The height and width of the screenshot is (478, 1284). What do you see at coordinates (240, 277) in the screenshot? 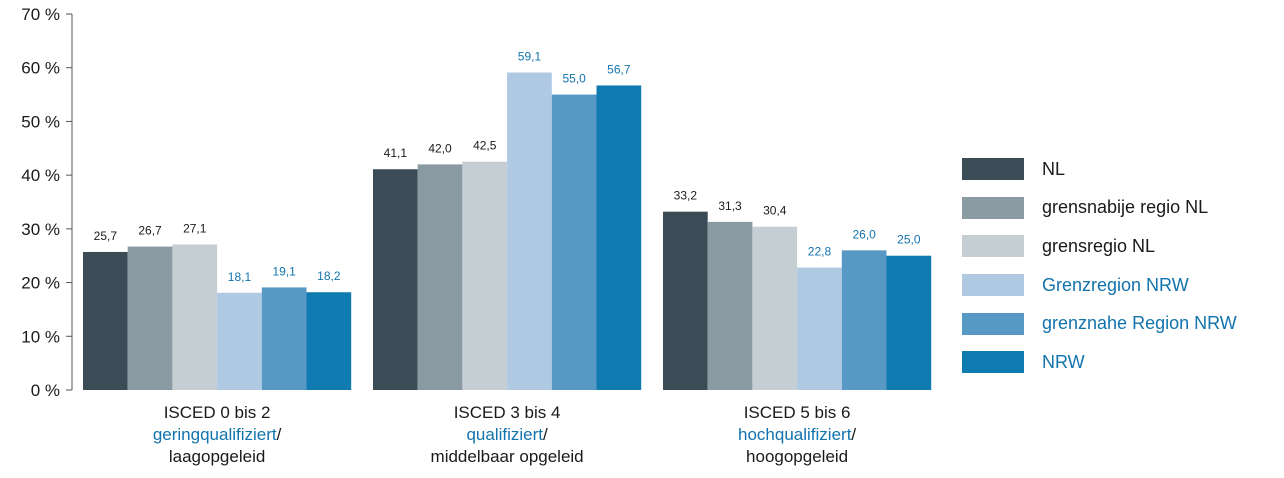
I see `bar-value-label: 18,1` at bounding box center [240, 277].